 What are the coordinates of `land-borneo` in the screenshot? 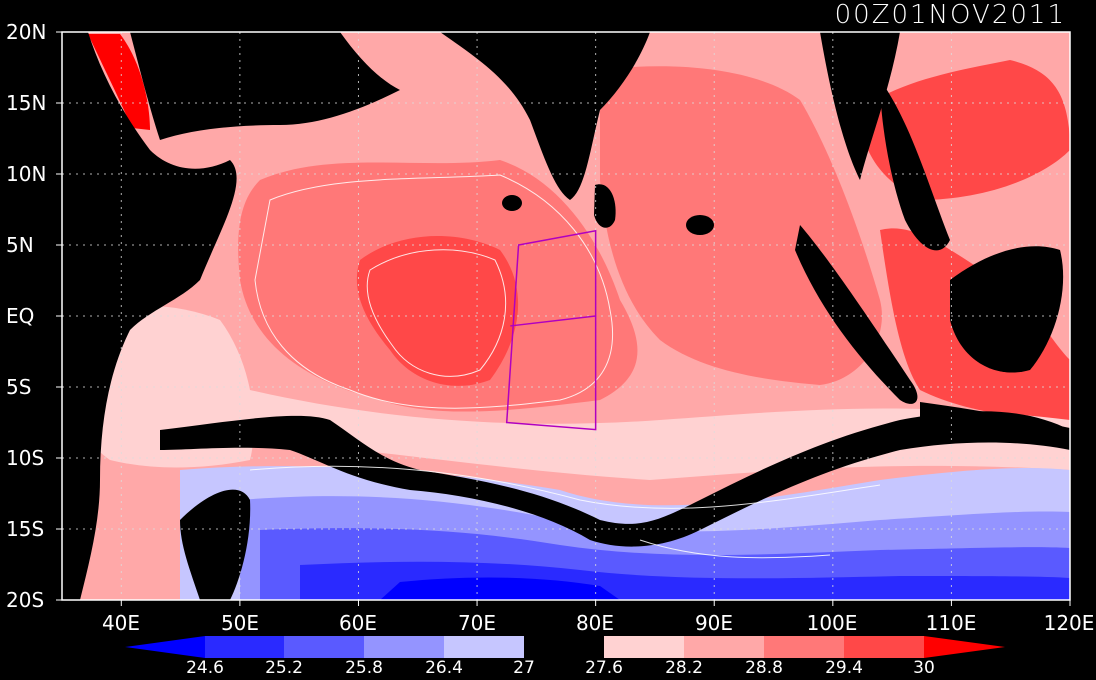 It's located at (1007, 309).